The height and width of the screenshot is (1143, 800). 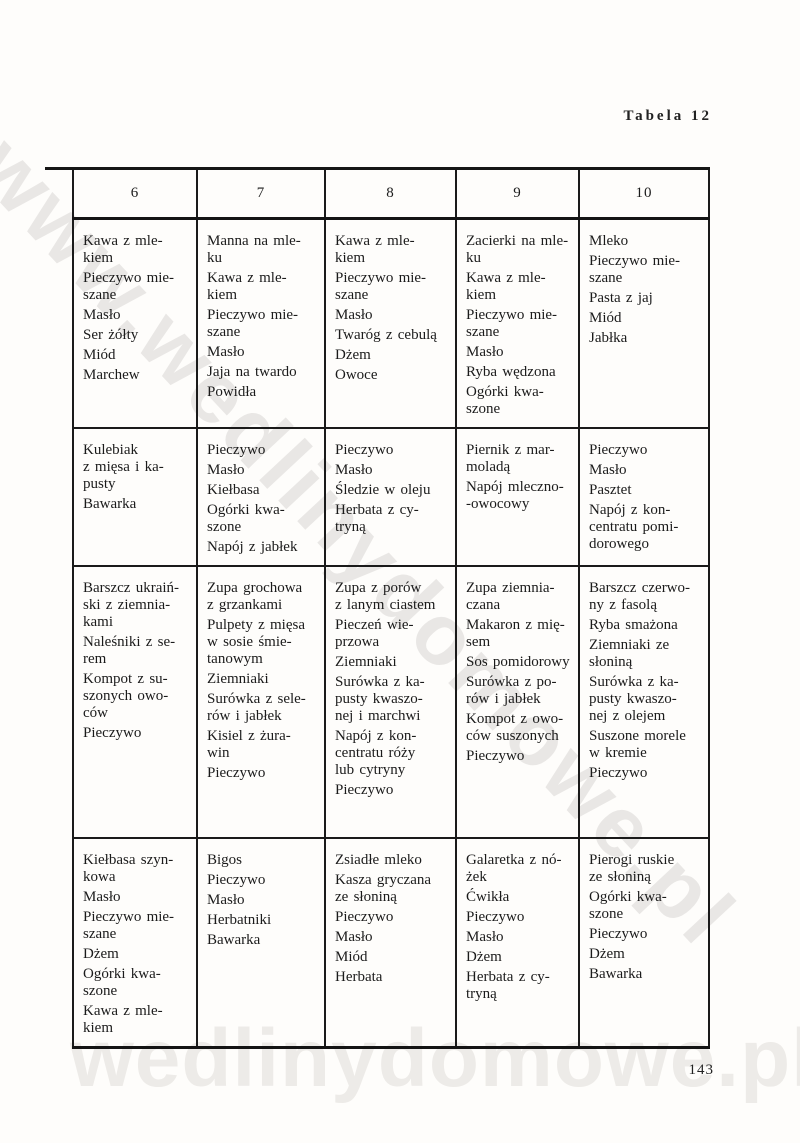 I want to click on menu-item: Ser żółty, so click(x=111, y=335).